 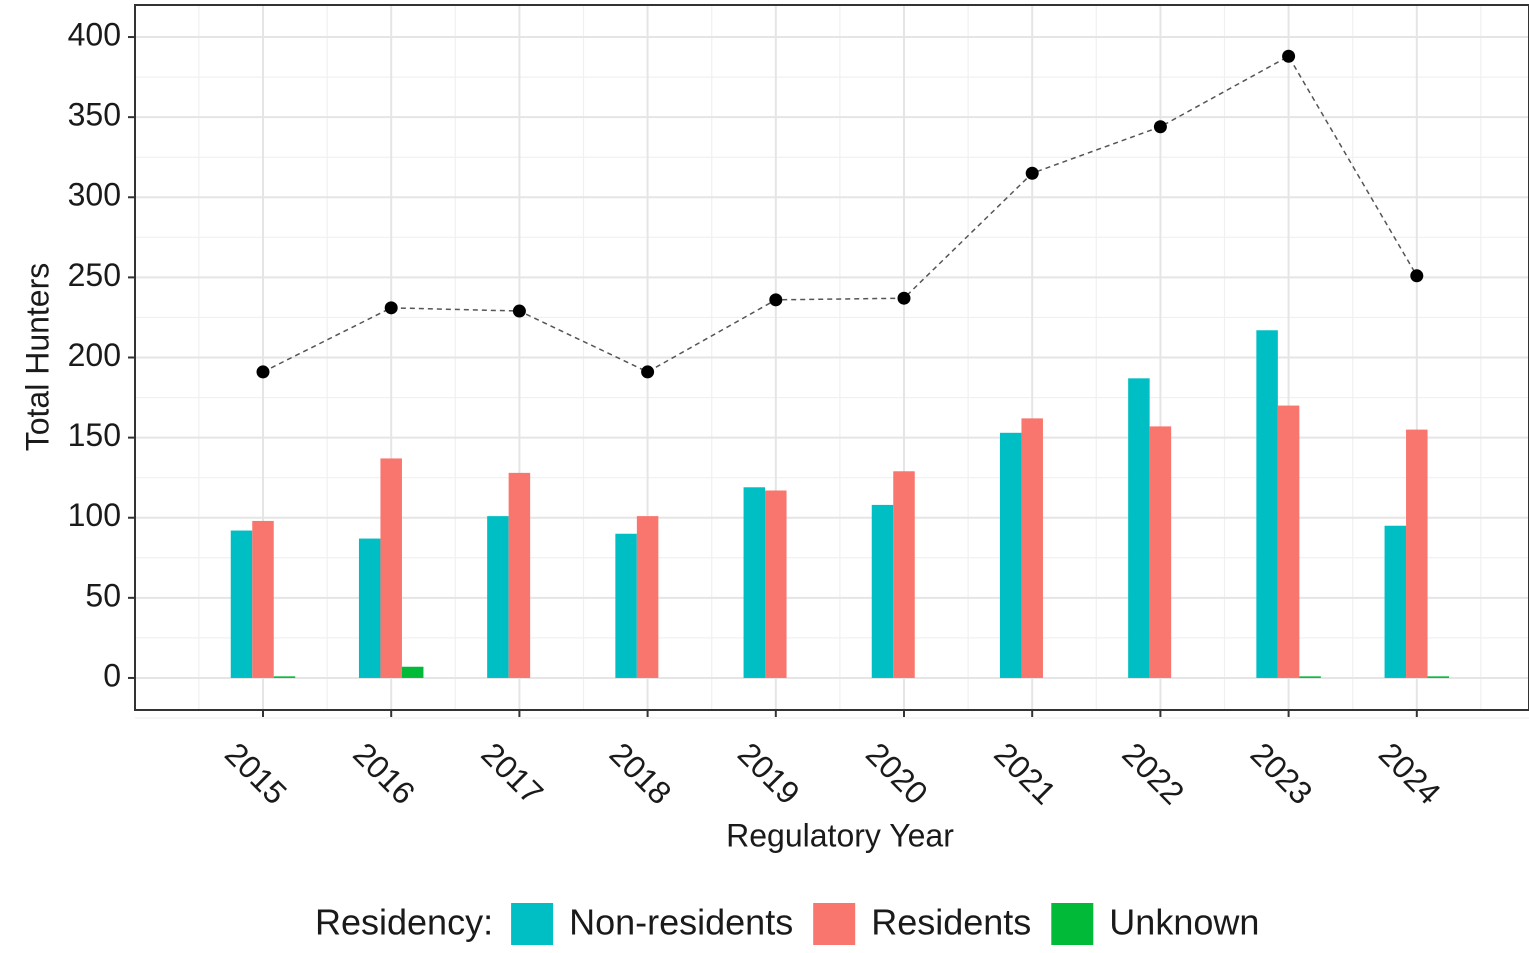 I want to click on x-tick-label: 2023, so click(x=1282, y=773).